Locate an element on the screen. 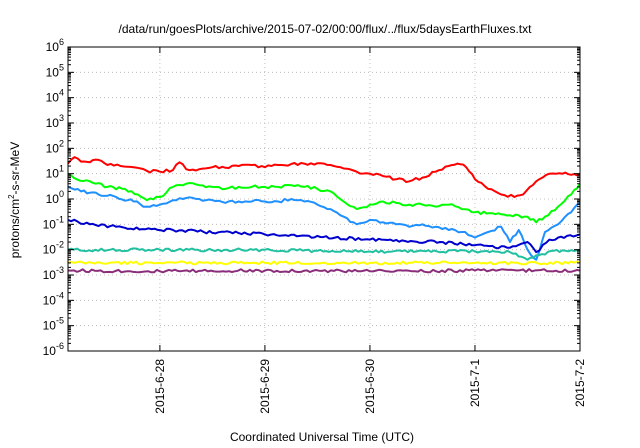  y-tick-exp: 1 is located at coordinates (61, 169).